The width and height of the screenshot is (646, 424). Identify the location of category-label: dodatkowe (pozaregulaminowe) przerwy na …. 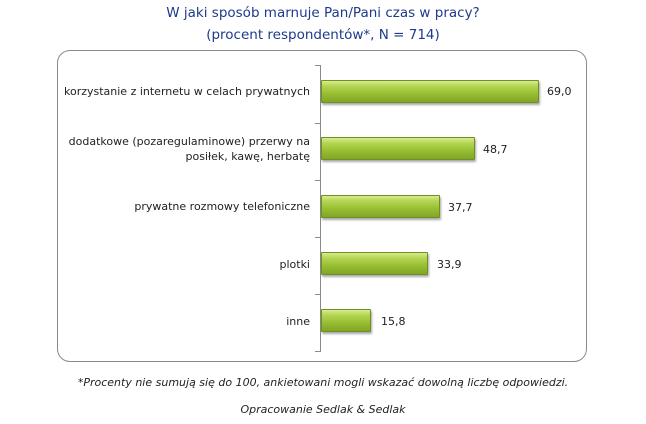
(189, 149).